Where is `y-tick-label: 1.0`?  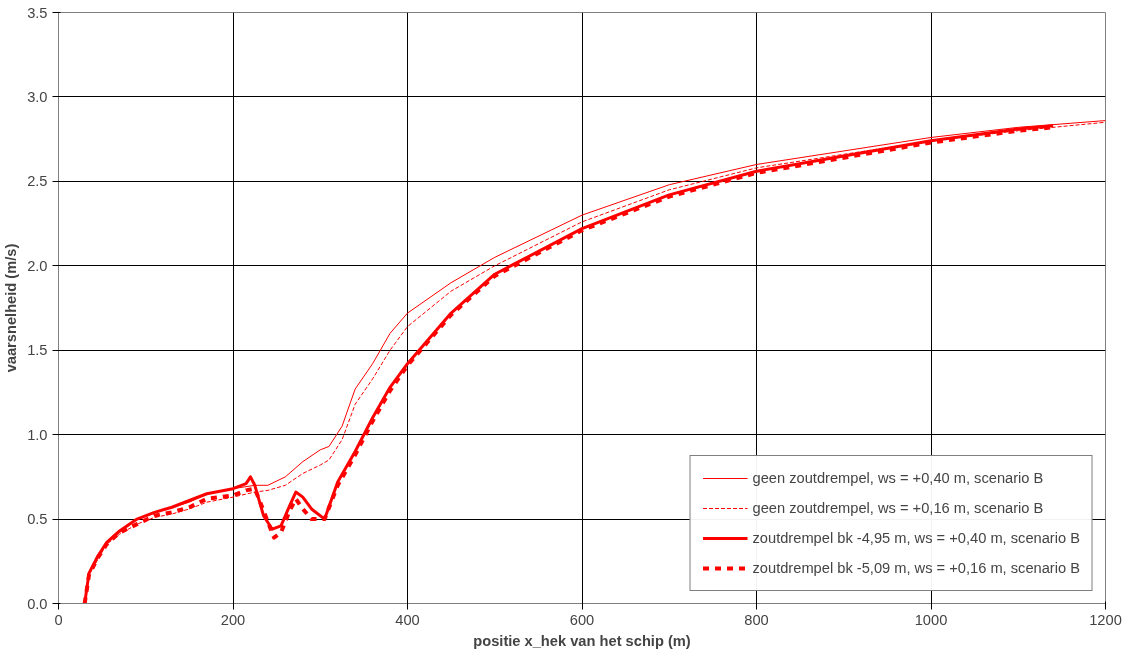
y-tick-label: 1.0 is located at coordinates (37, 434).